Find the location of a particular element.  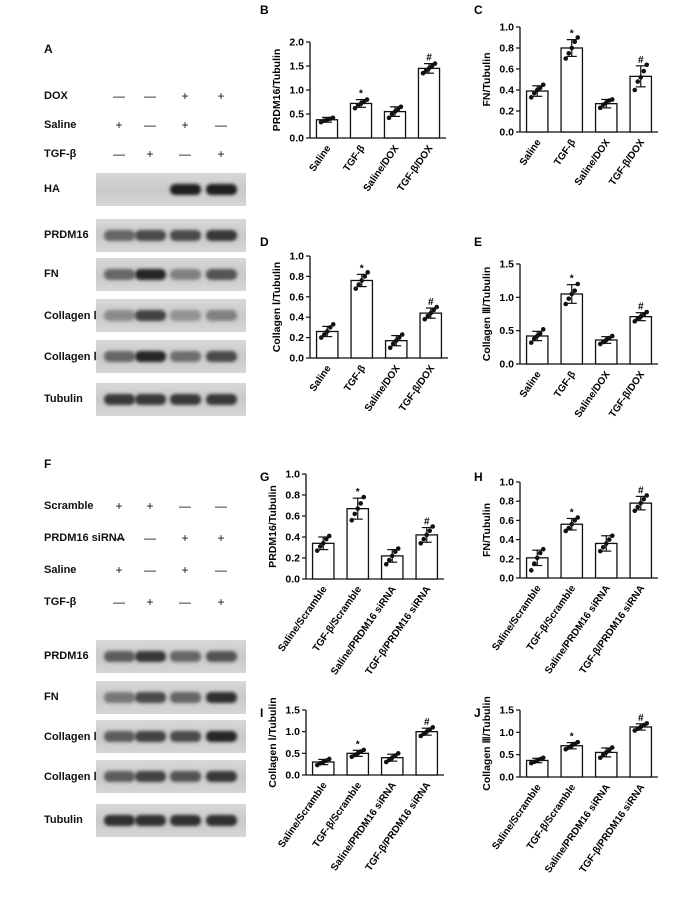

y-tick-label: 0.8 is located at coordinates (292, 496).